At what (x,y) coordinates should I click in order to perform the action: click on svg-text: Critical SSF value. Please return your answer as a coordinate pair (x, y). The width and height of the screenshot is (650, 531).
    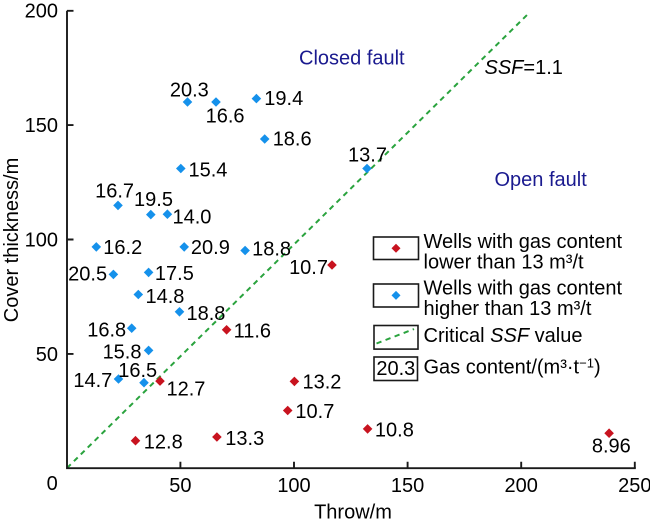
    Looking at the image, I should click on (503, 336).